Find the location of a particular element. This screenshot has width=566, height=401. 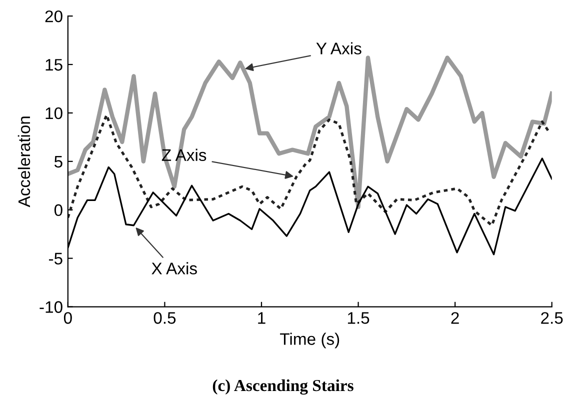

x-tick-label: 2 is located at coordinates (455, 318).